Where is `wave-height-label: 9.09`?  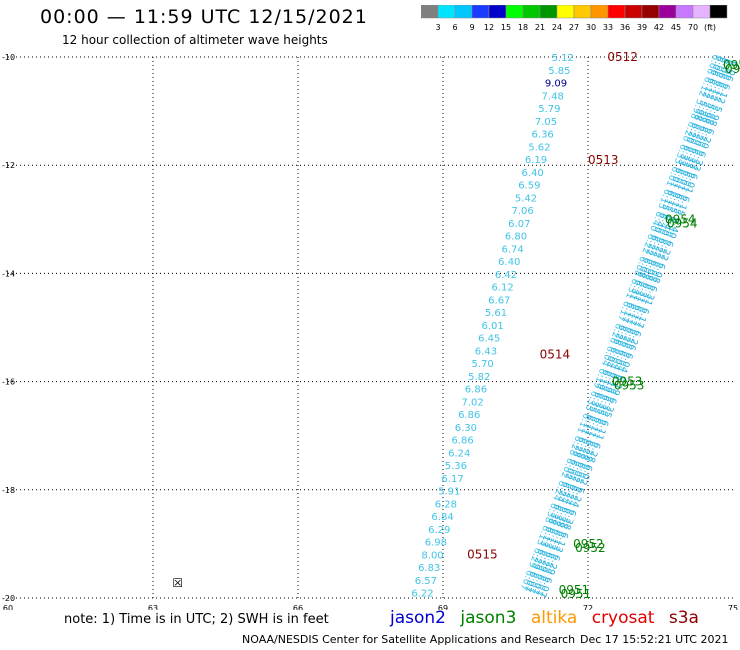
wave-height-label: 9.09 is located at coordinates (556, 84).